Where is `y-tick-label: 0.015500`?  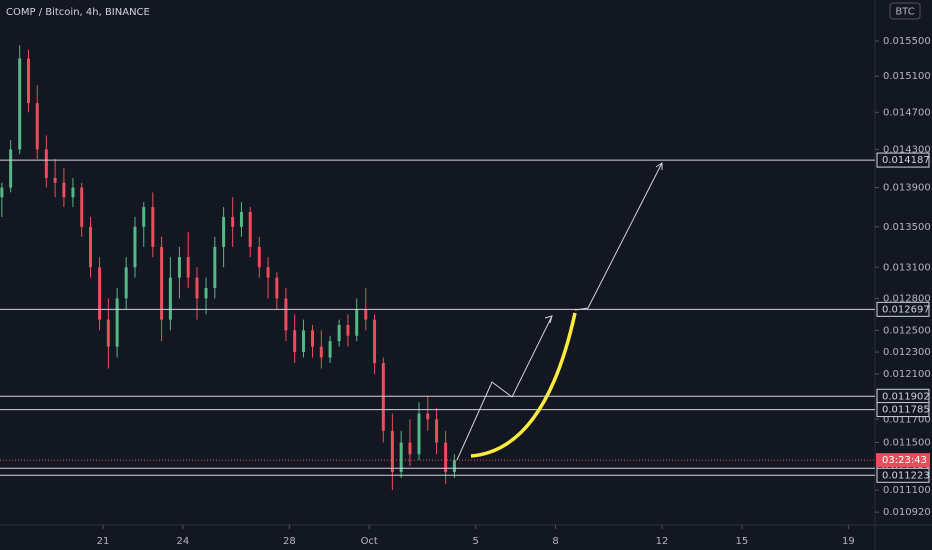
y-tick-label: 0.015500 is located at coordinates (907, 41).